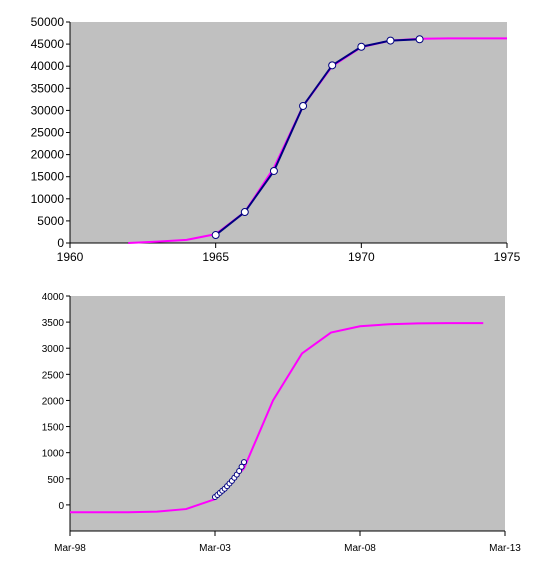 This screenshot has width=535, height=570. I want to click on x-tick-label-2: Mar-03, so click(215, 548).